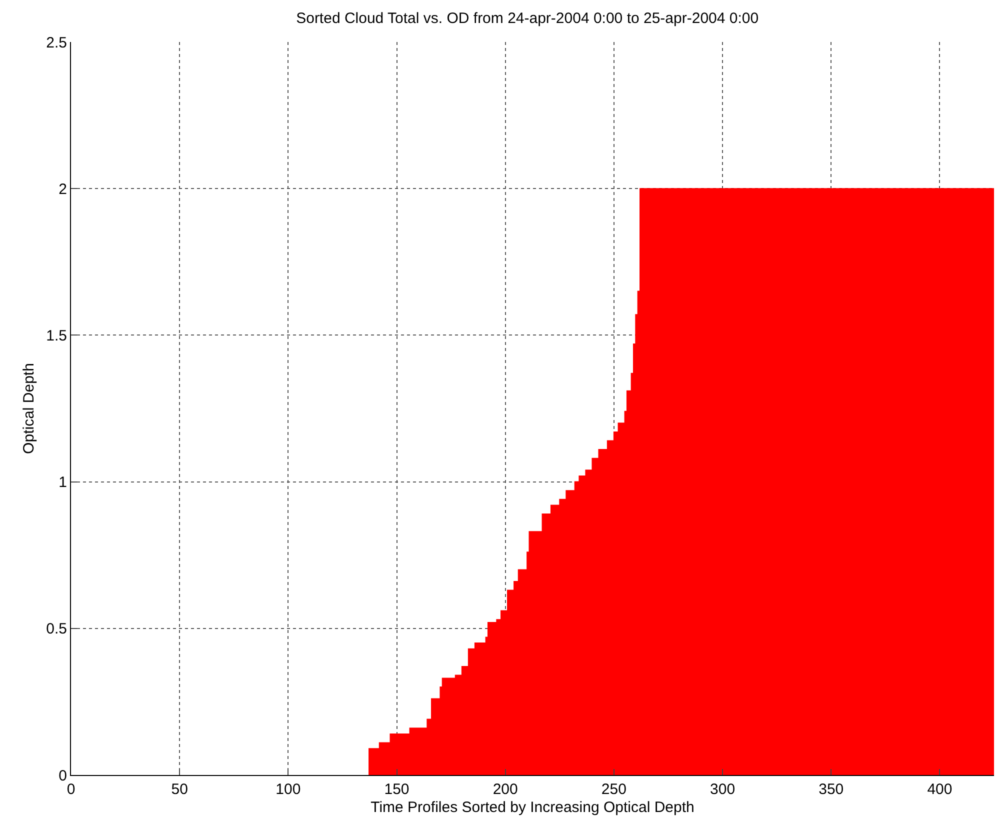  What do you see at coordinates (56, 43) in the screenshot?
I see `y-tick-label: 2.5` at bounding box center [56, 43].